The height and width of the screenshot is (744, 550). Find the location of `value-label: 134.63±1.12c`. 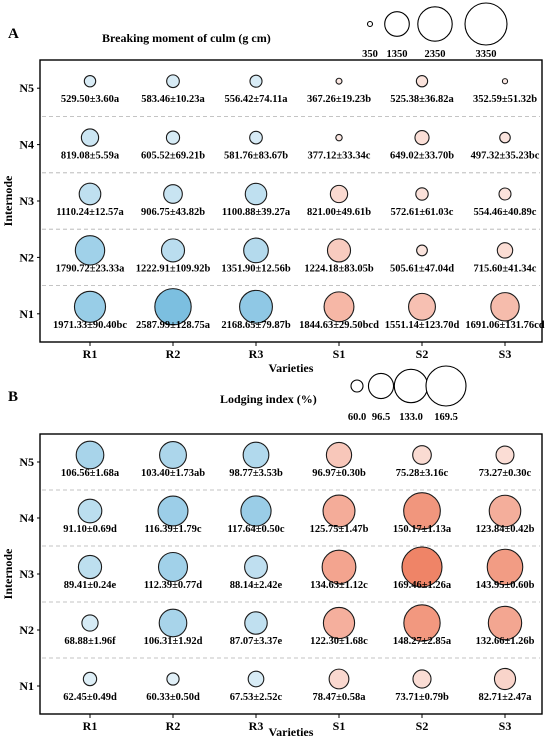

value-label: 134.63±1.12c is located at coordinates (339, 585).